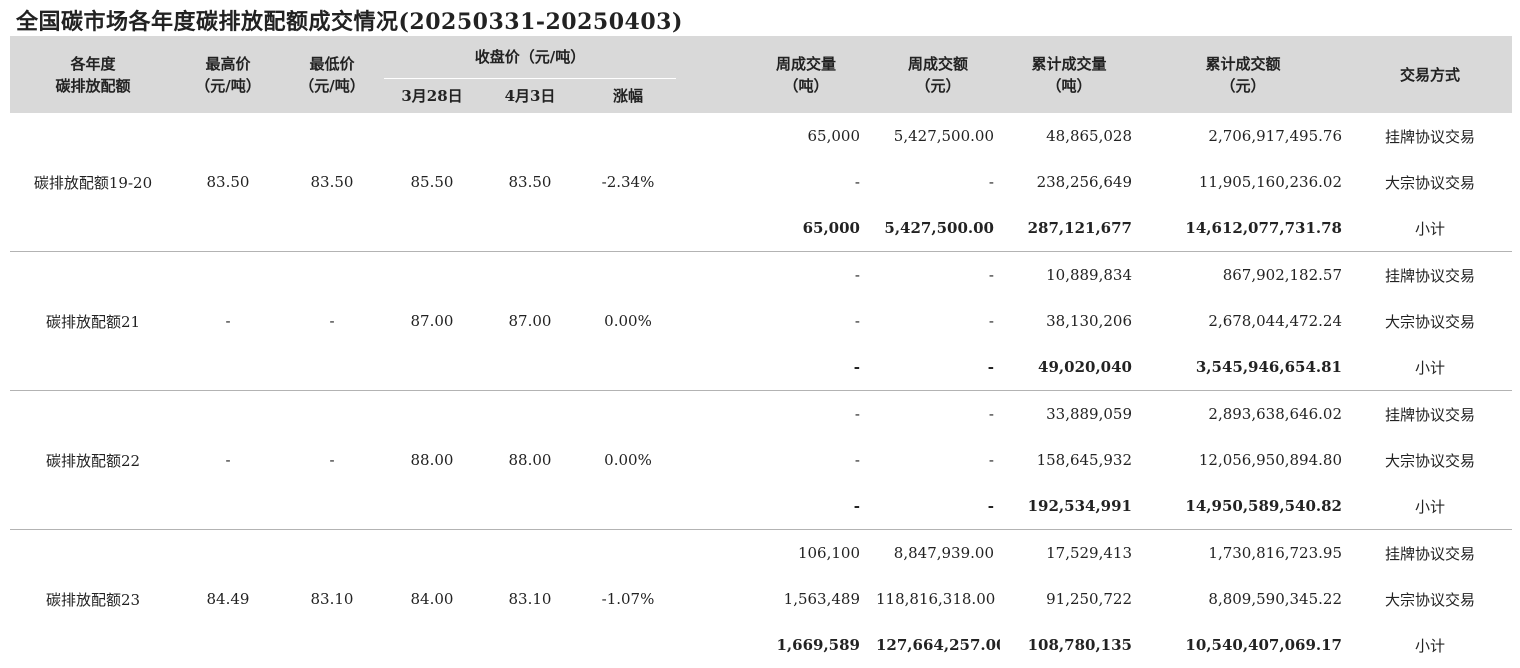 This screenshot has width=1520, height=668. What do you see at coordinates (432, 460) in the screenshot?
I see `close-prev: 88.00` at bounding box center [432, 460].